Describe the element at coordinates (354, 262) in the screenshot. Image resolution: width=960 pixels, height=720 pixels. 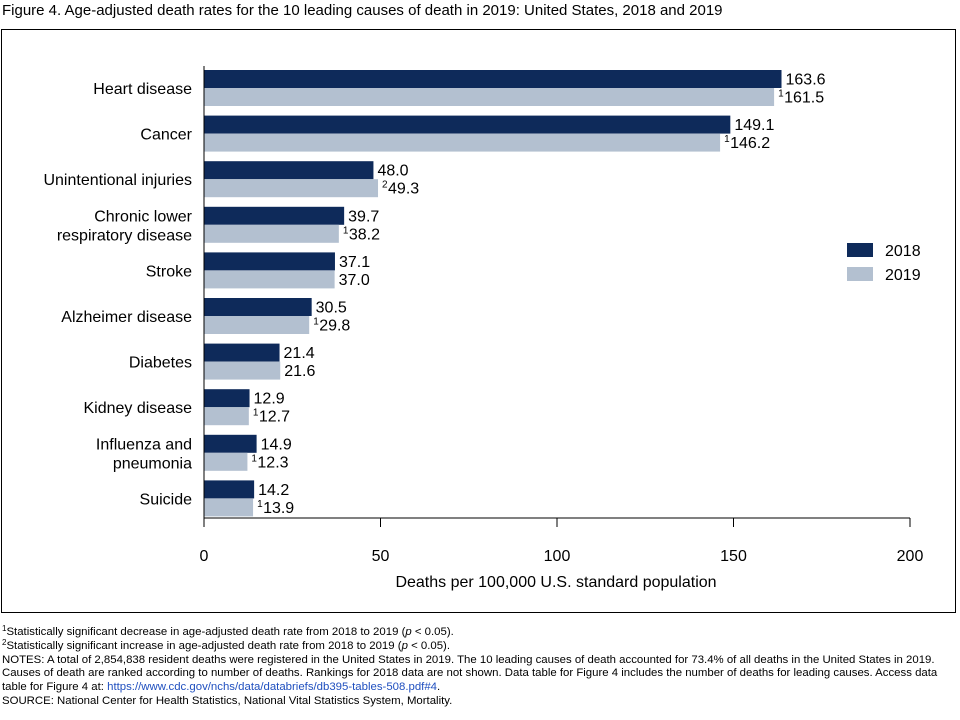
I see `data-label: 37.1` at that location.